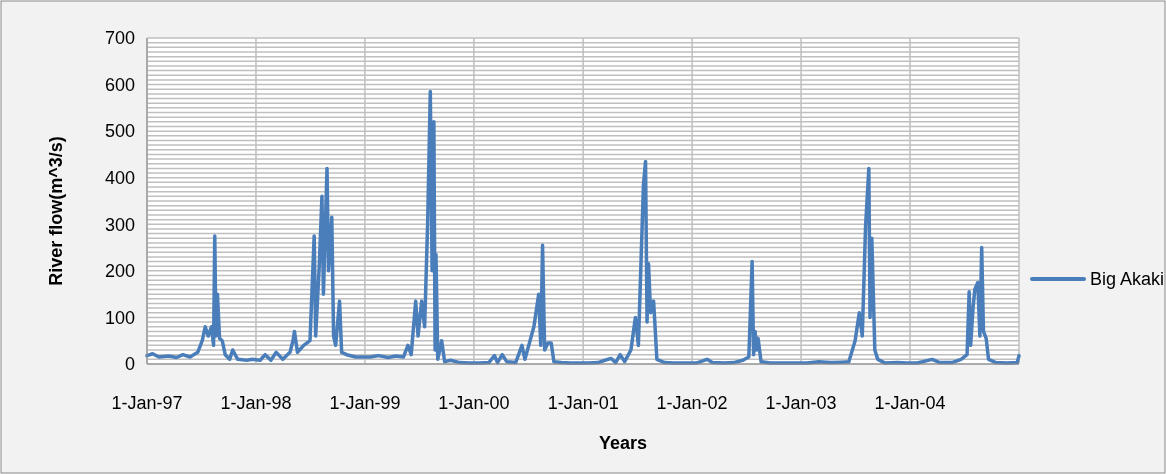 This screenshot has width=1166, height=474. What do you see at coordinates (365, 403) in the screenshot?
I see `x-tick-label: 1-Jan-99` at bounding box center [365, 403].